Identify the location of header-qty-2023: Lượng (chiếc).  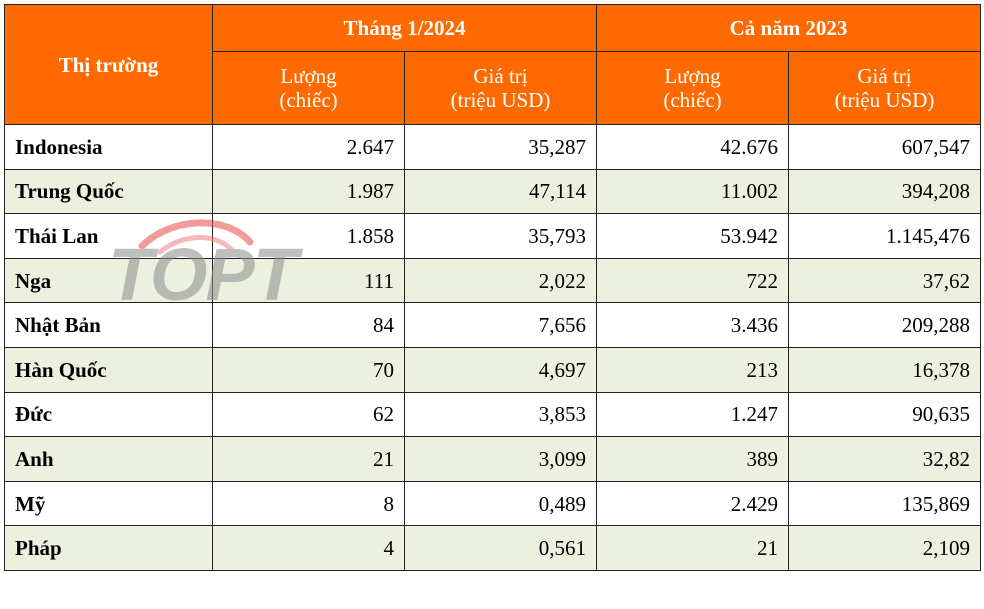
(693, 88).